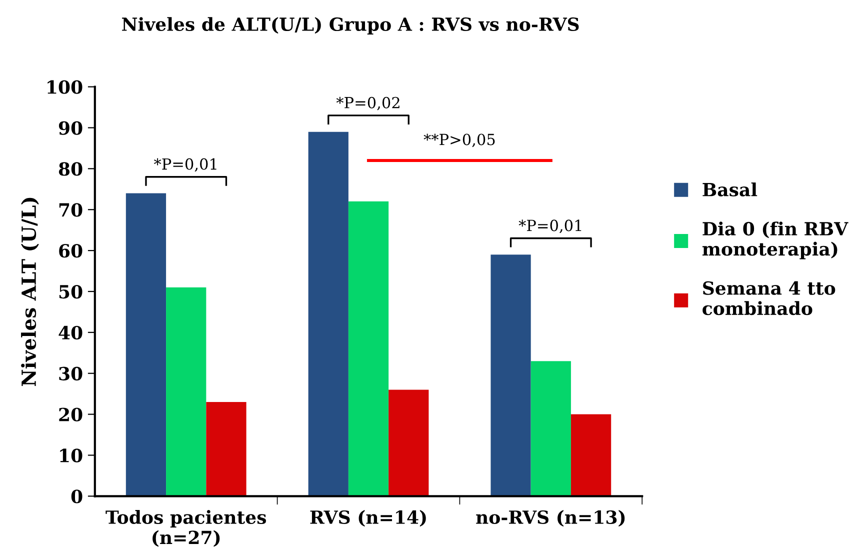 Image resolution: width=855 pixels, height=560 pixels. I want to click on y-tick-label: 90, so click(70, 128).